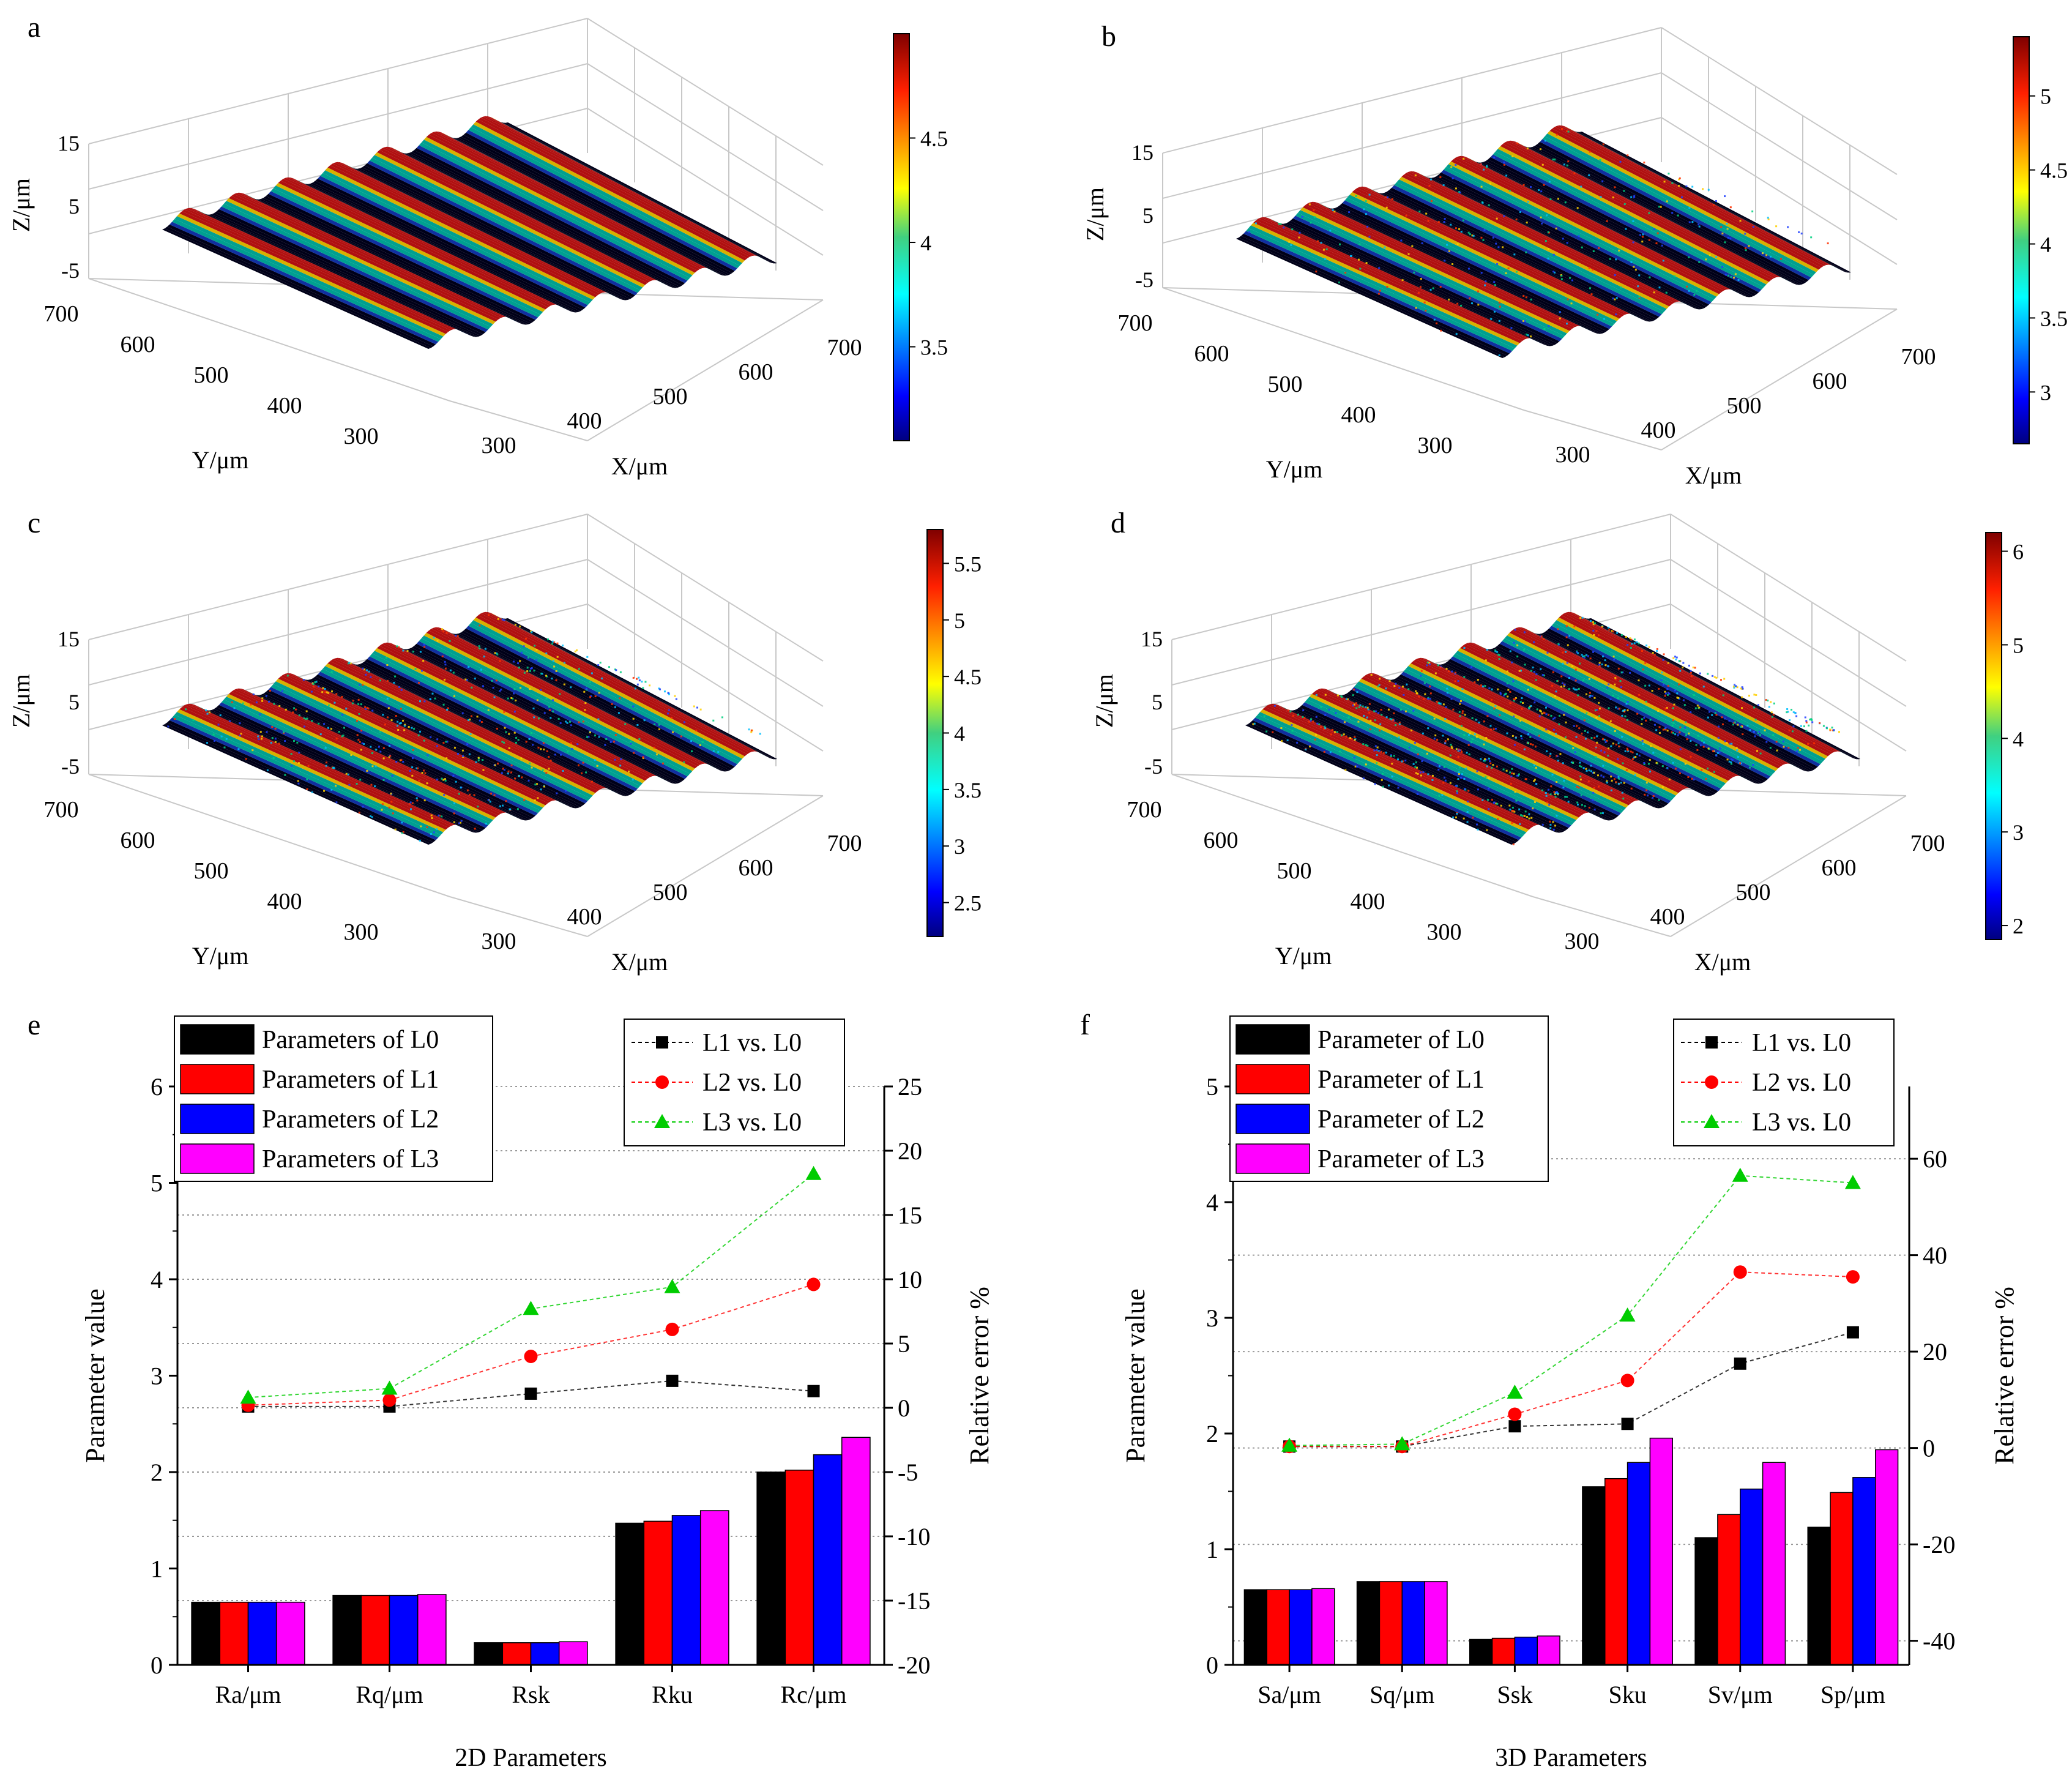 Image resolution: width=2072 pixels, height=1772 pixels. I want to click on z-tick-label: 5, so click(74, 206).